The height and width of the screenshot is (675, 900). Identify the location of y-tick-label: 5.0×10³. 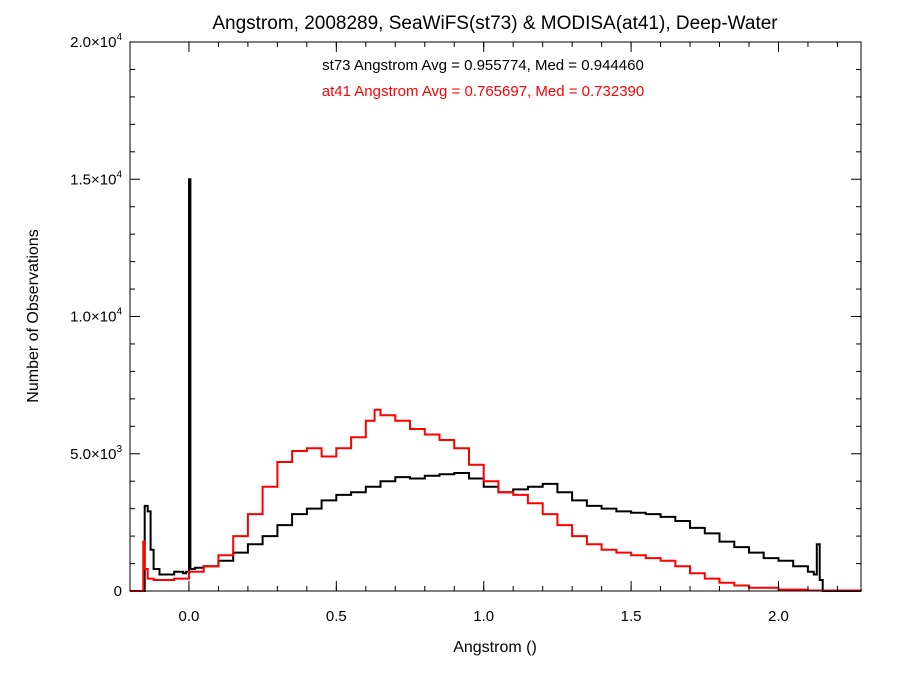
(96, 453).